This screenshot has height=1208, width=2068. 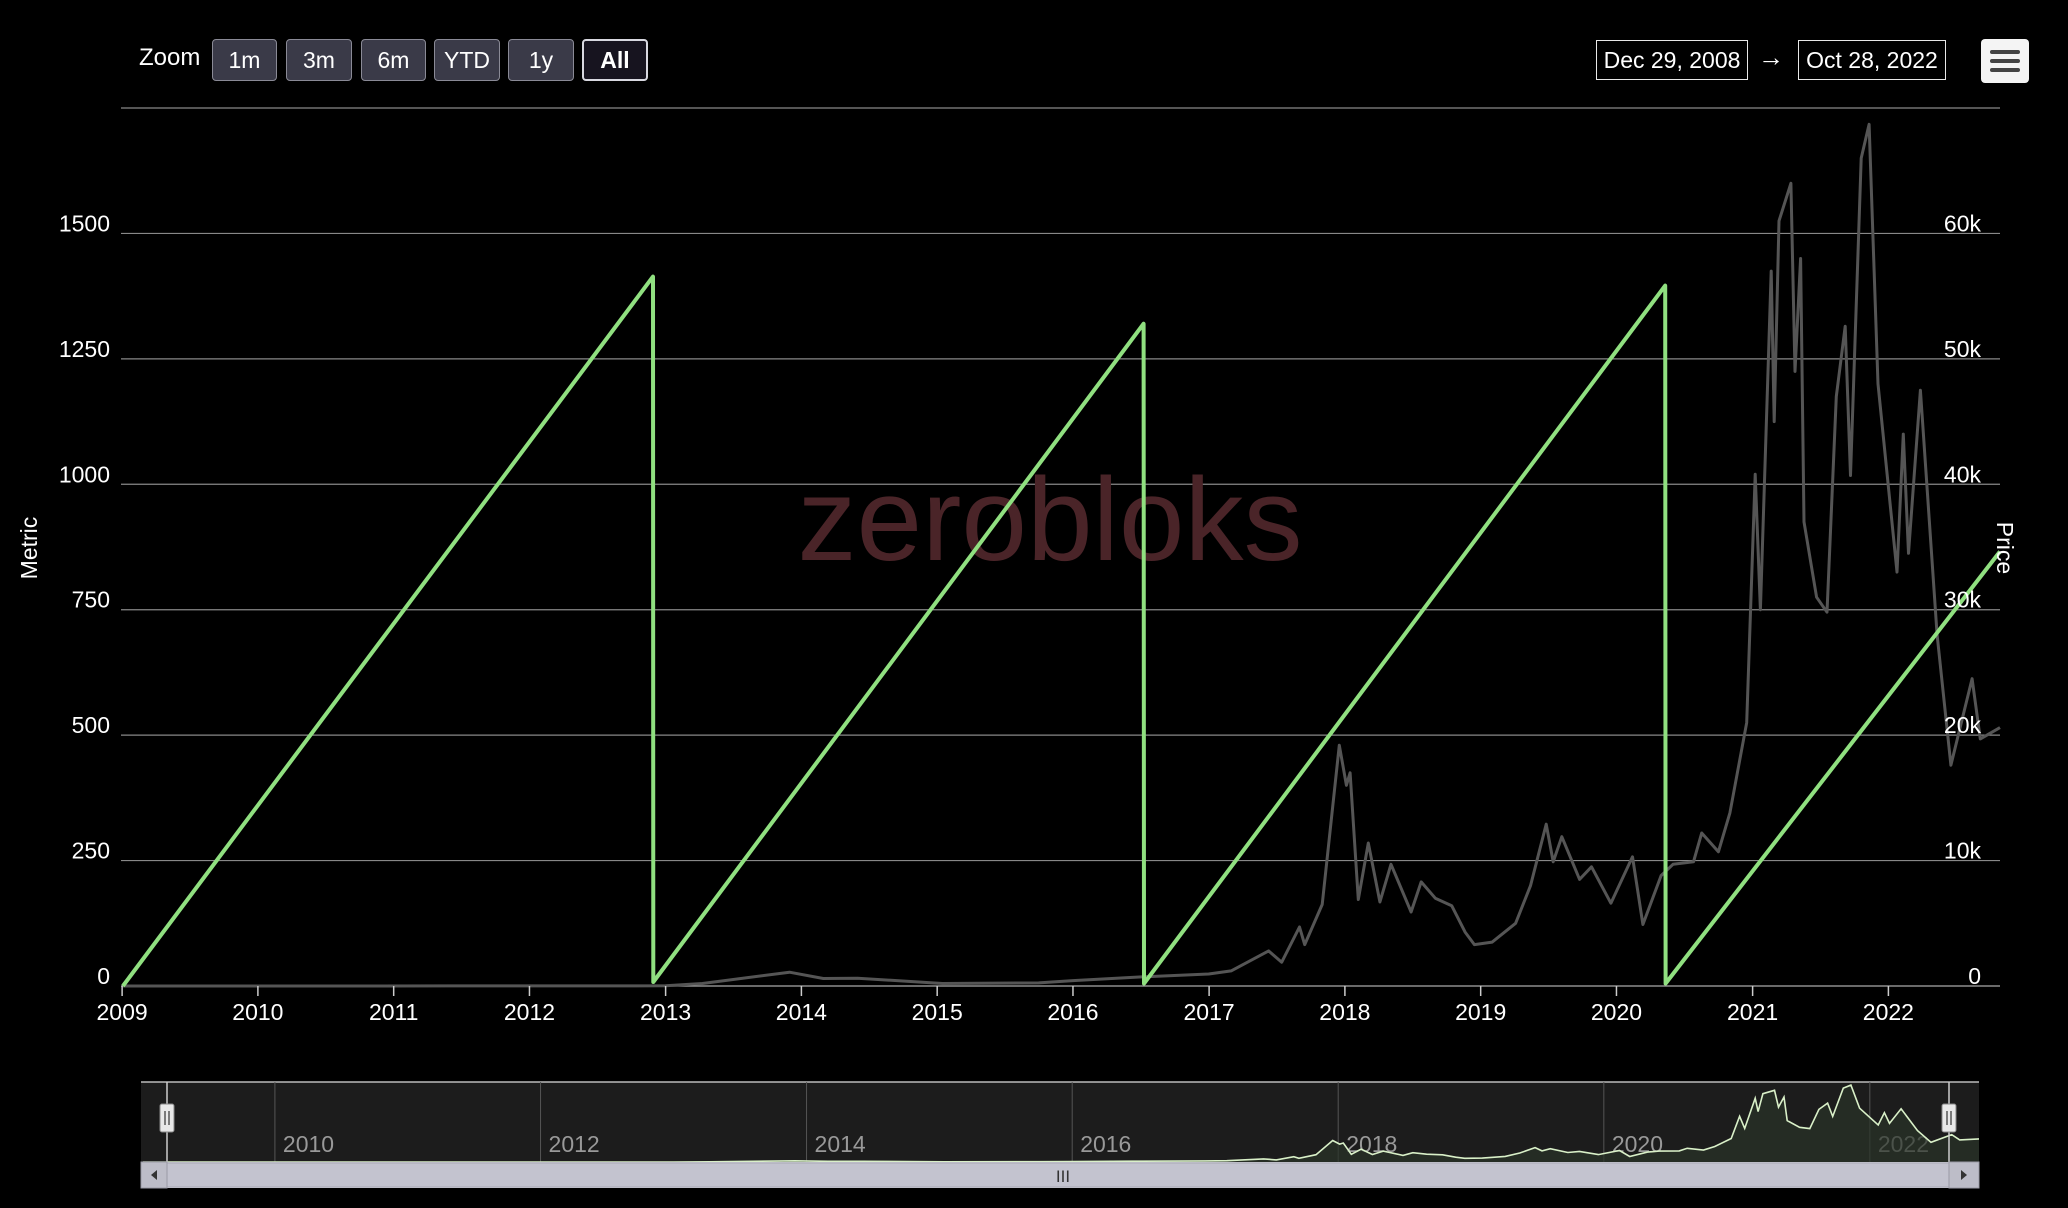 I want to click on right-axis-title-group: Price, so click(x=2005, y=548).